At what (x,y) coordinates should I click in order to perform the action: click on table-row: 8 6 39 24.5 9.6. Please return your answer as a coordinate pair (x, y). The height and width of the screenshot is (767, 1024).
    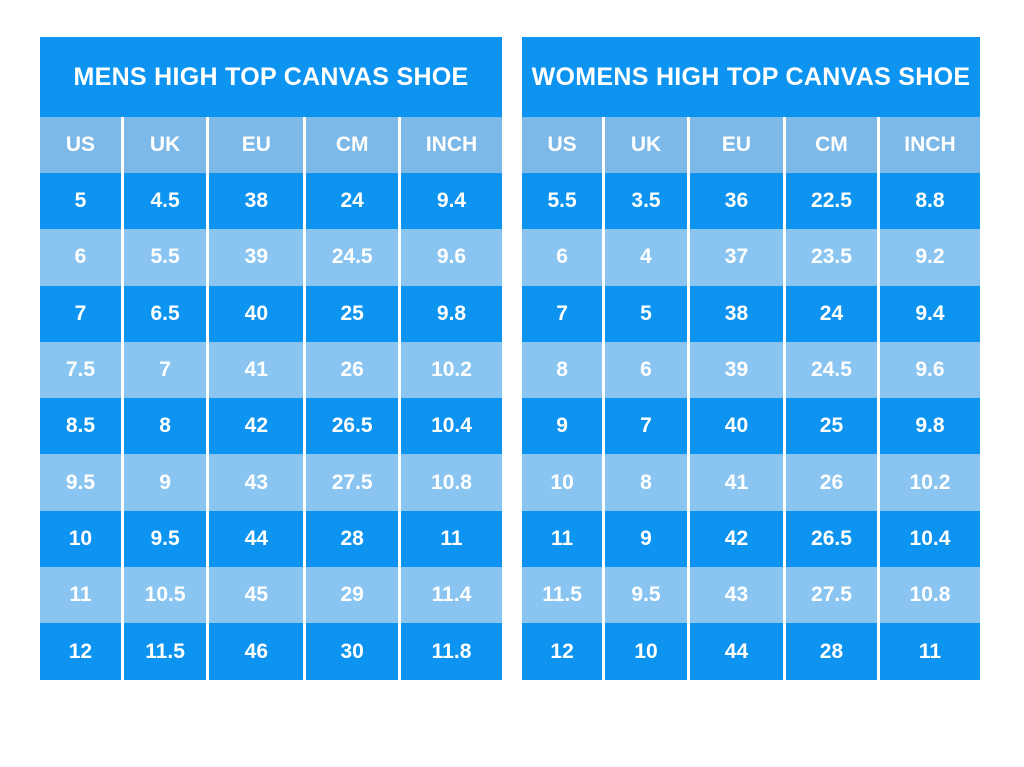
    Looking at the image, I should click on (751, 370).